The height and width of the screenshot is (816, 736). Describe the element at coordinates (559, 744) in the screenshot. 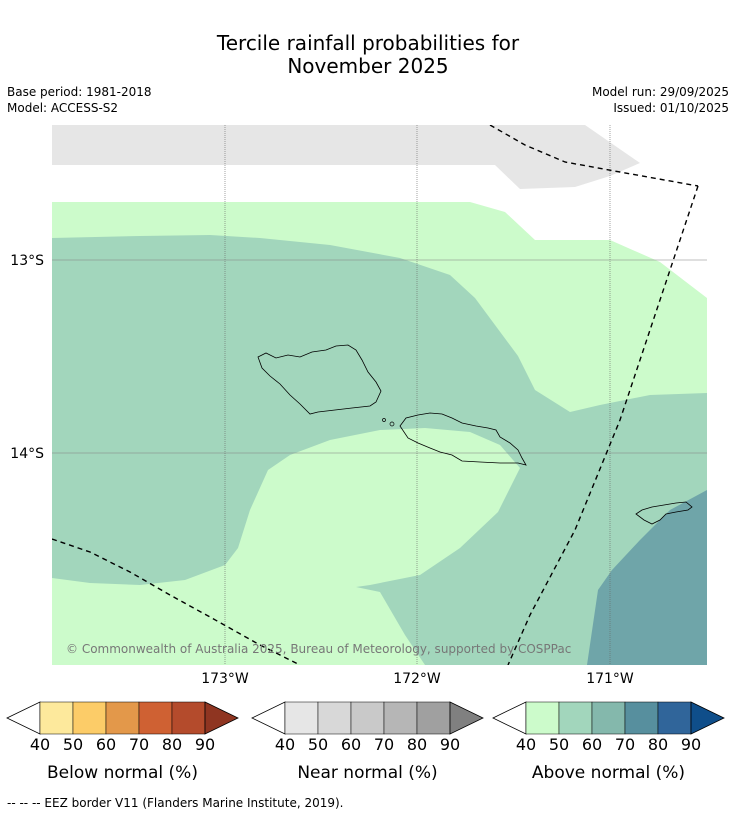

I see `colorbar-2-tick-1: 50` at that location.